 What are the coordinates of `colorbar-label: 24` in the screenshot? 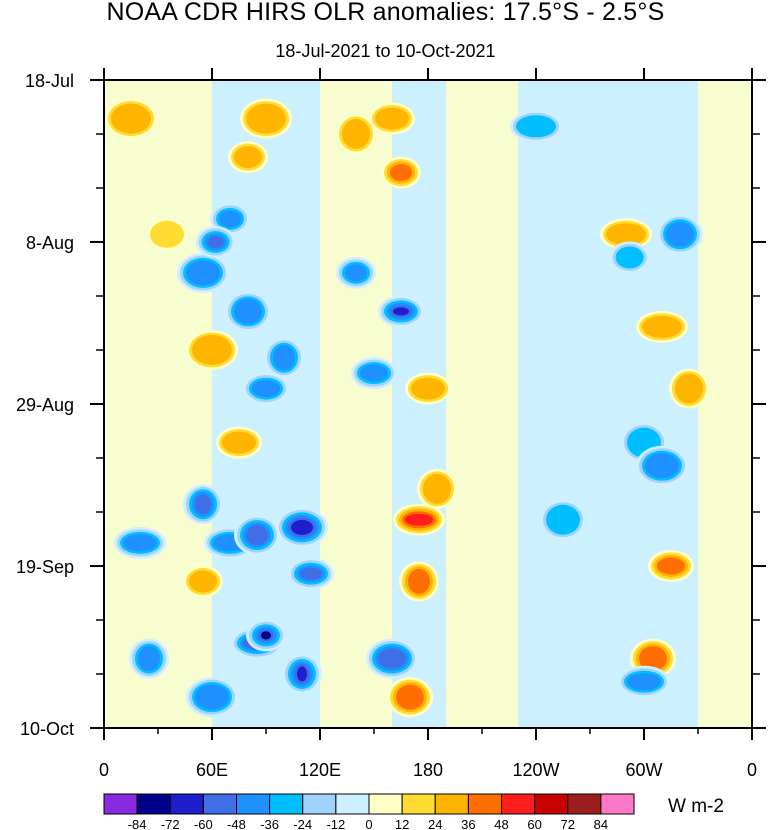 It's located at (435, 823).